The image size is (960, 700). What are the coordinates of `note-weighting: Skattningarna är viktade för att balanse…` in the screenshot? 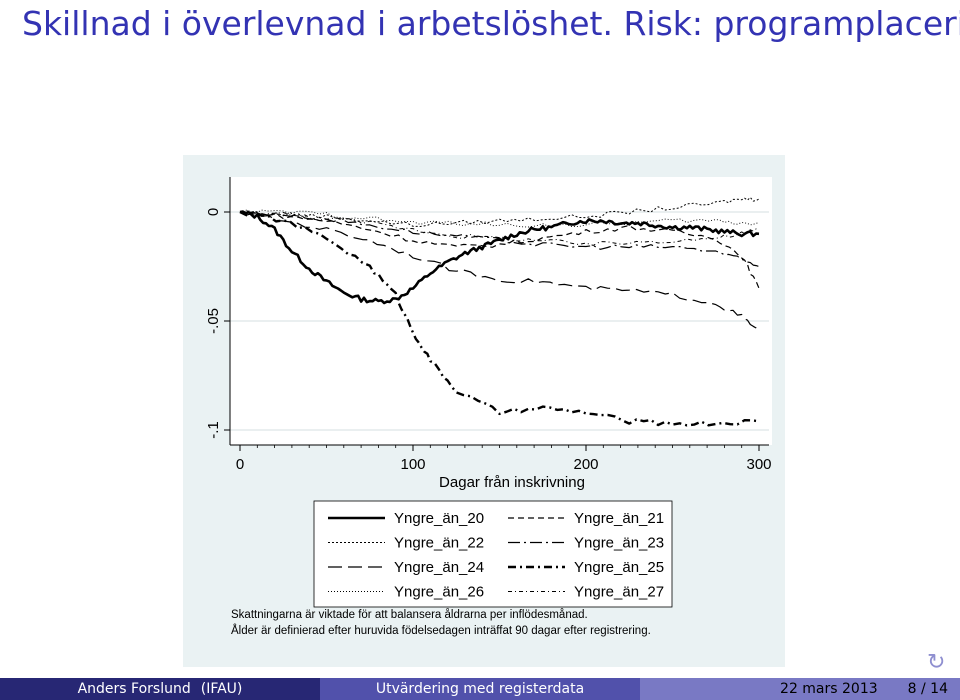 It's located at (409, 615).